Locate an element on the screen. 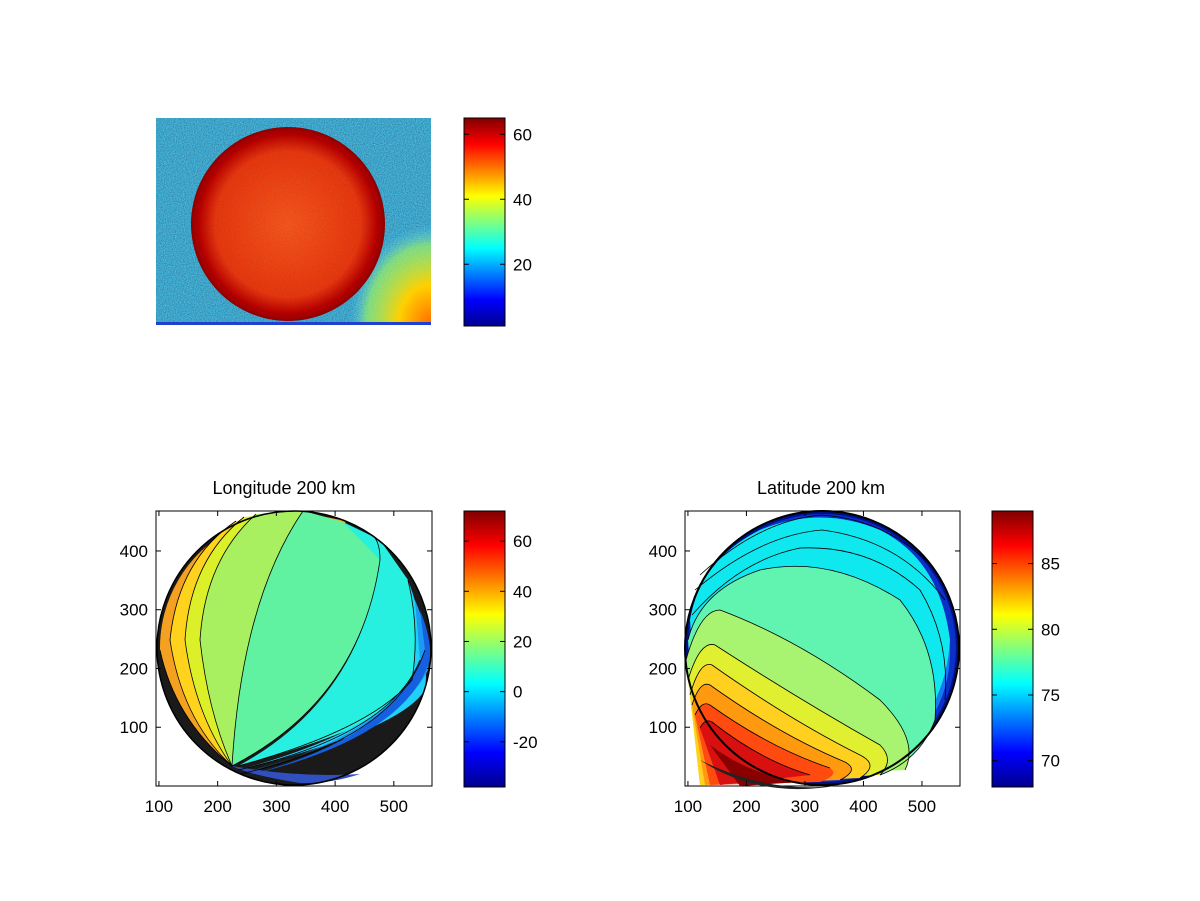 The width and height of the screenshot is (1200, 901). colorbar-tick-label: 70 is located at coordinates (1050, 761).